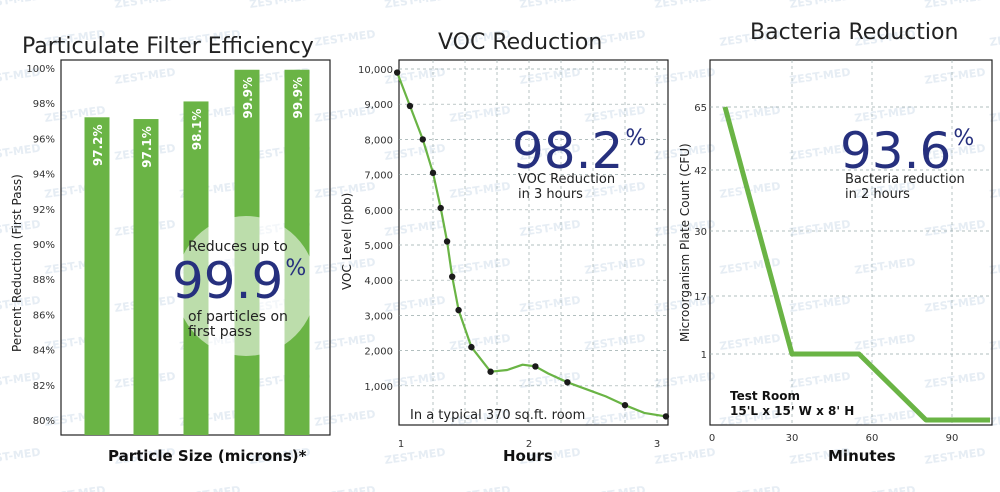 This screenshot has width=1000, height=492. What do you see at coordinates (238, 317) in the screenshot?
I see `chart1-callout-line2: of particles on` at bounding box center [238, 317].